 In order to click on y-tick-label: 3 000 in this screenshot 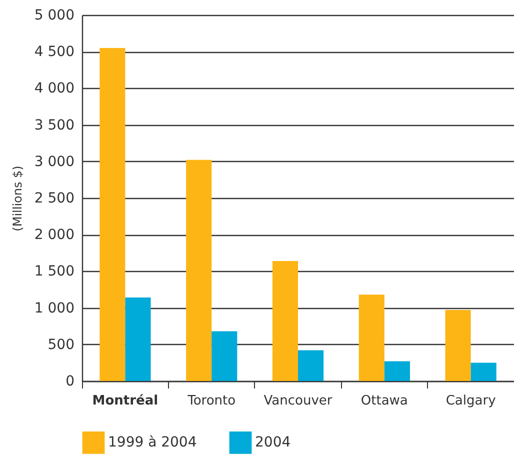, I will do `click(54, 162)`.